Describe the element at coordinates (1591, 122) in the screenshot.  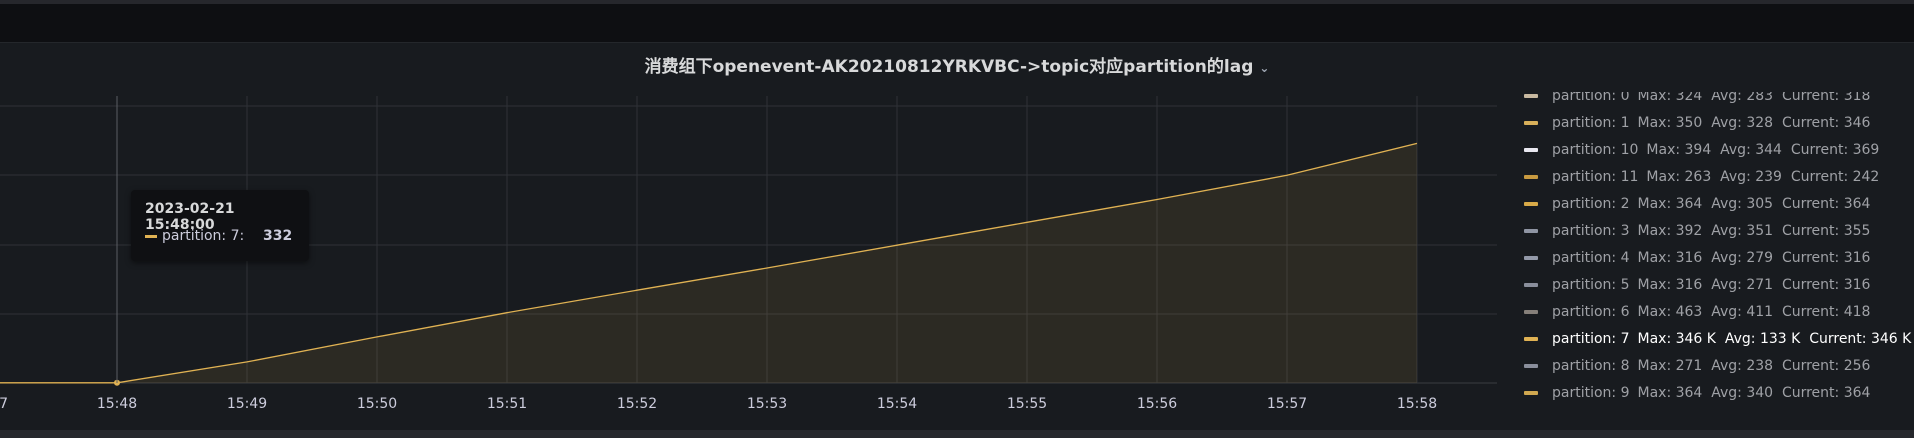
I see `legend-series-name: partition: 1` at that location.